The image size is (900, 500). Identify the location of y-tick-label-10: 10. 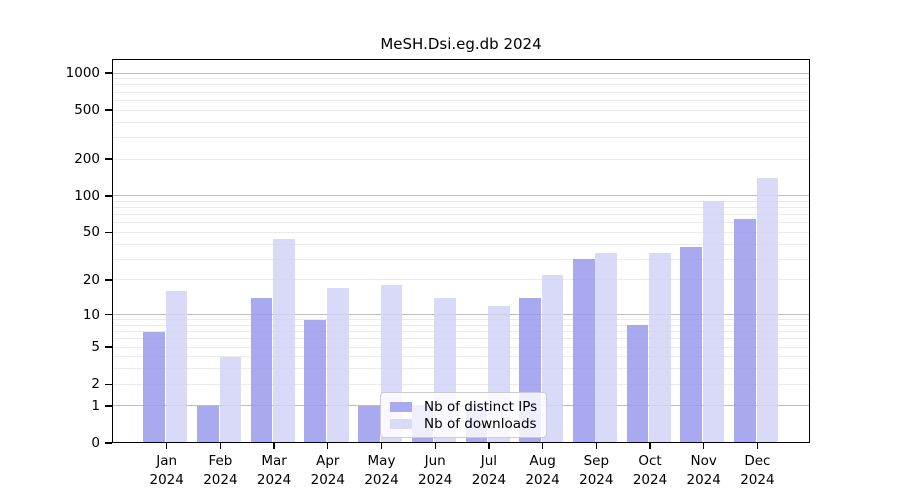
(91, 314).